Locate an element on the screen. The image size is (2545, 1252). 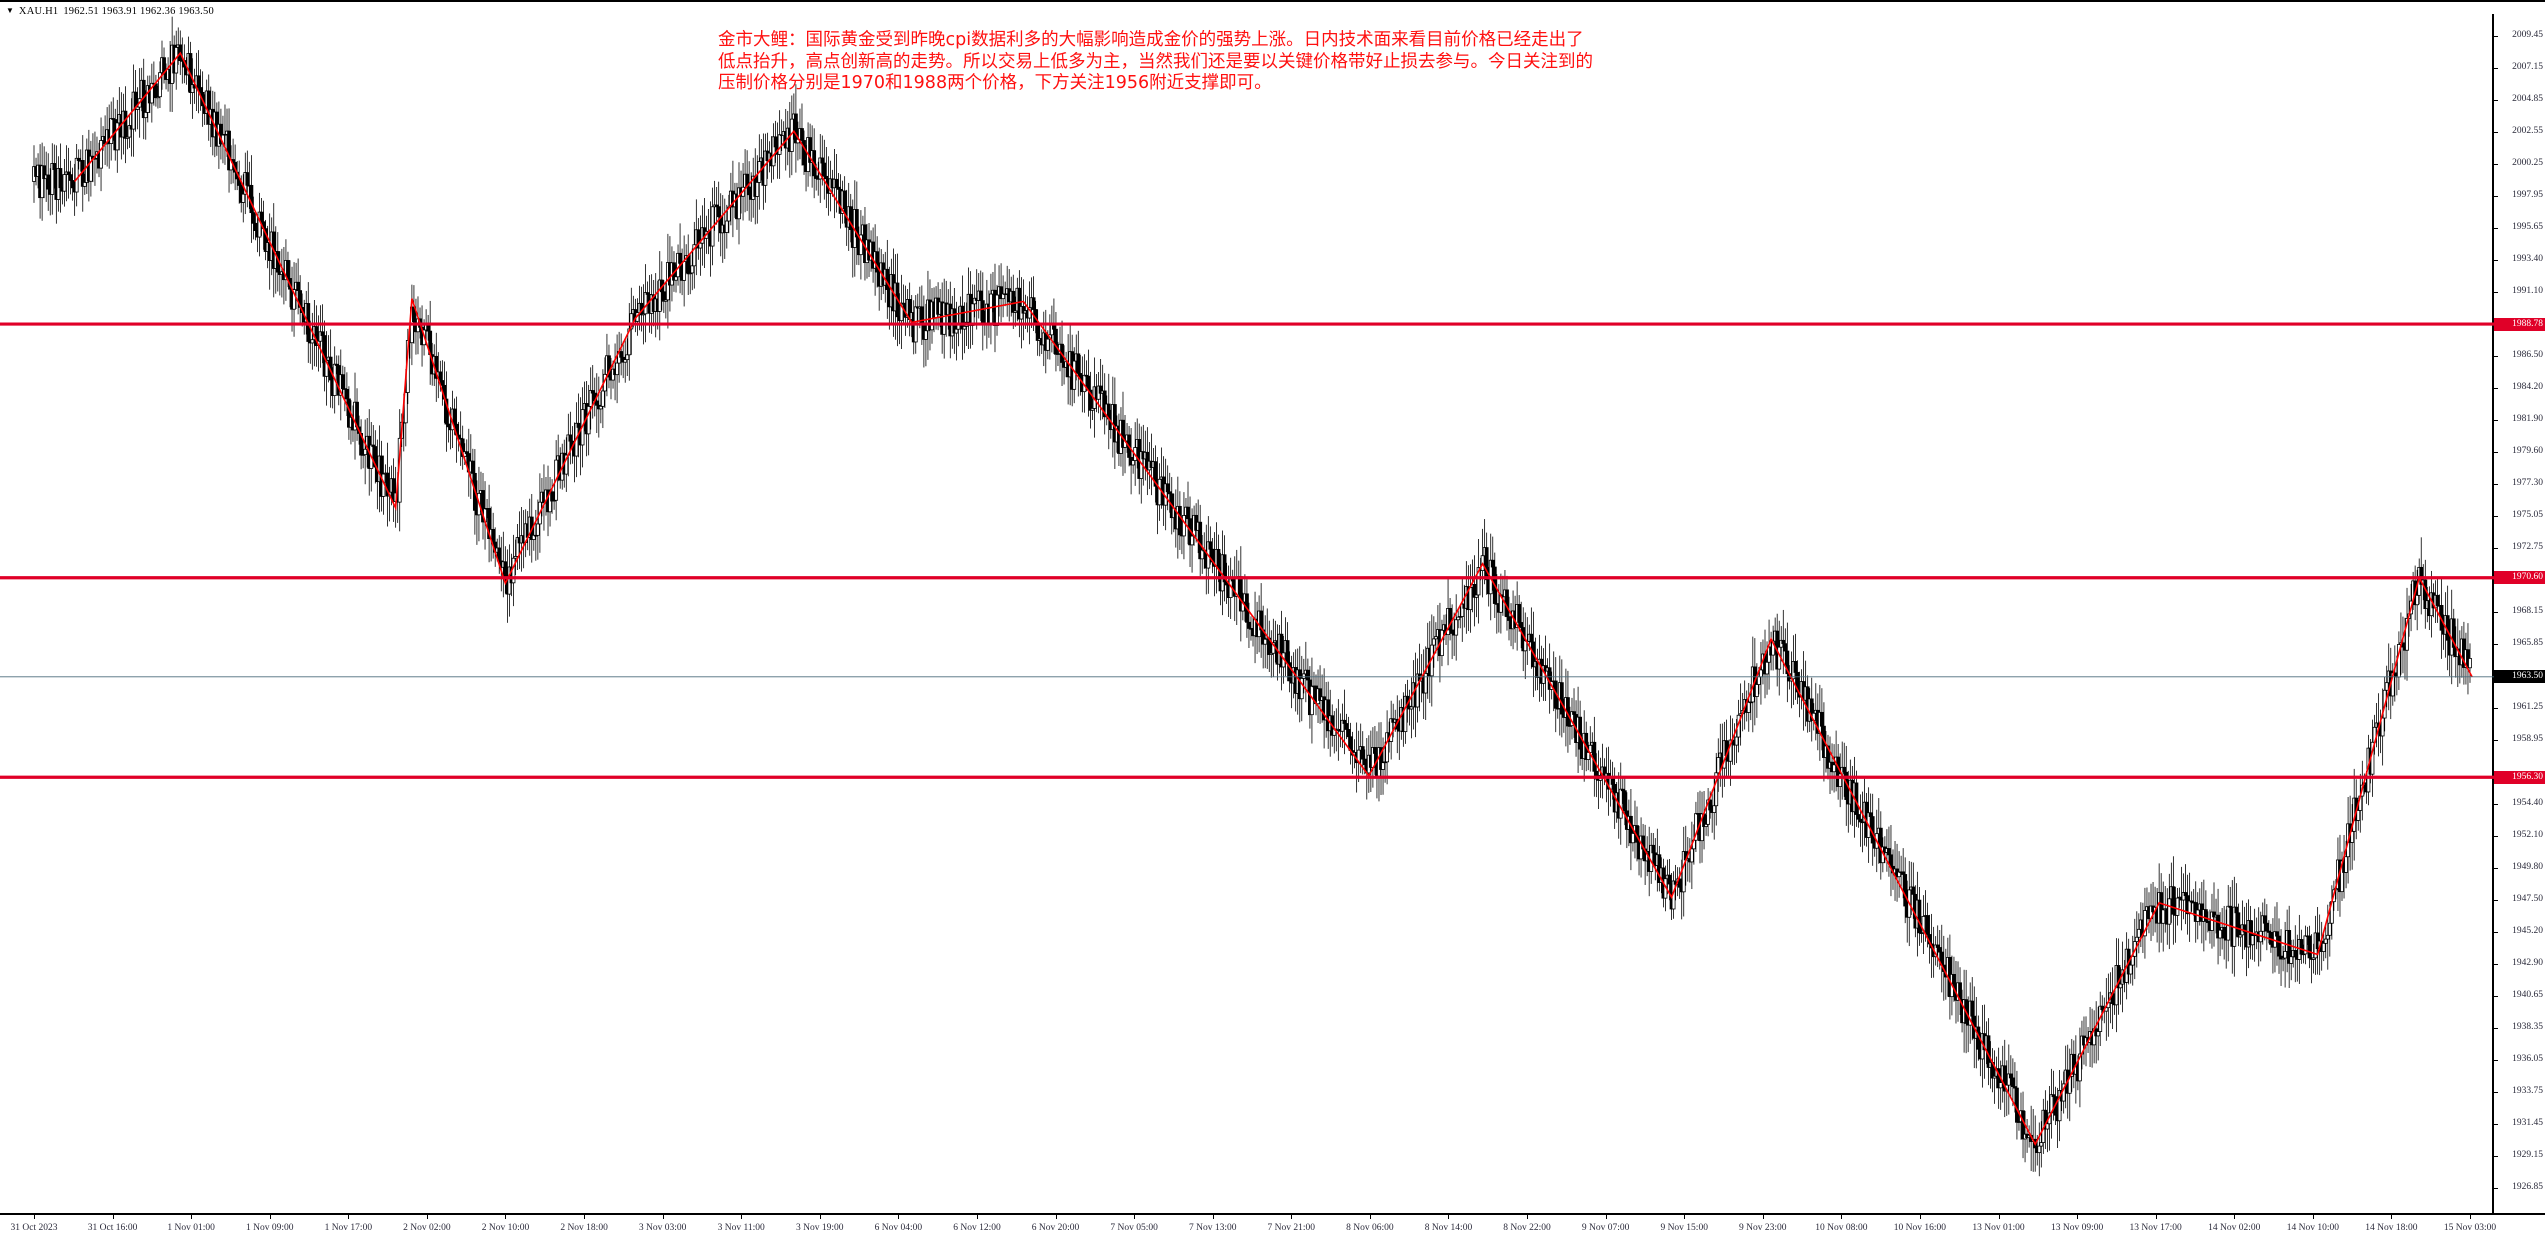
symbol-label: XAU,H1 is located at coordinates (38, 11).